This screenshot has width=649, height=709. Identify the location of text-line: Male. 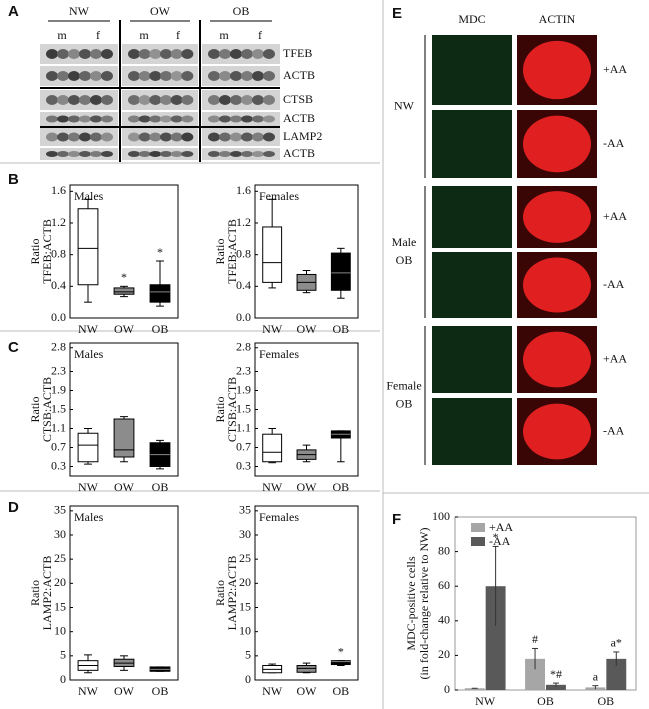
(545, 708).